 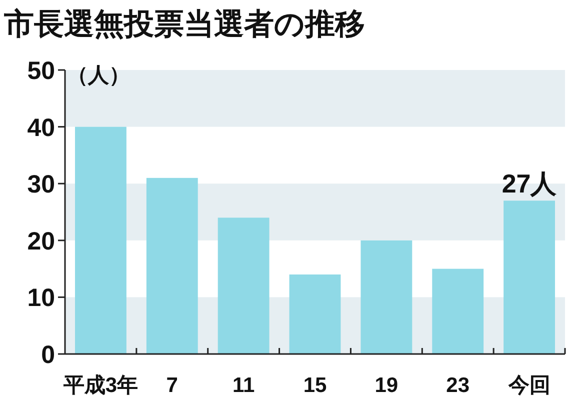 What do you see at coordinates (172, 385) in the screenshot?
I see `x-tick-label: 7` at bounding box center [172, 385].